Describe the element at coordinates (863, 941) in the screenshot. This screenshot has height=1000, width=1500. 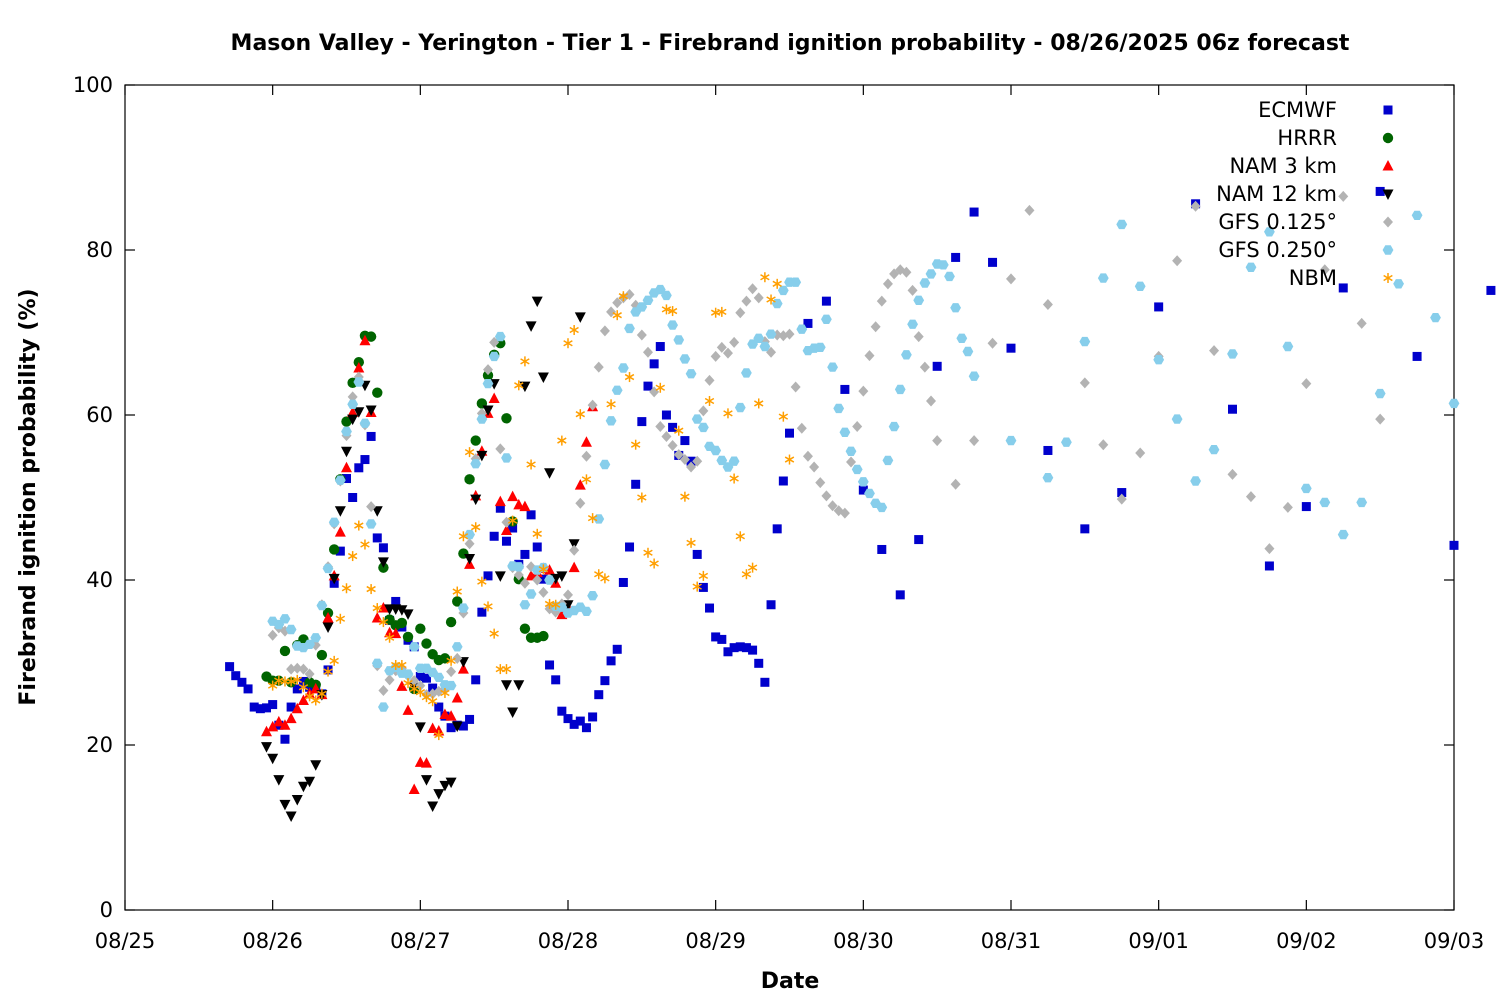
I see `x-tick-label: 08/30` at that location.